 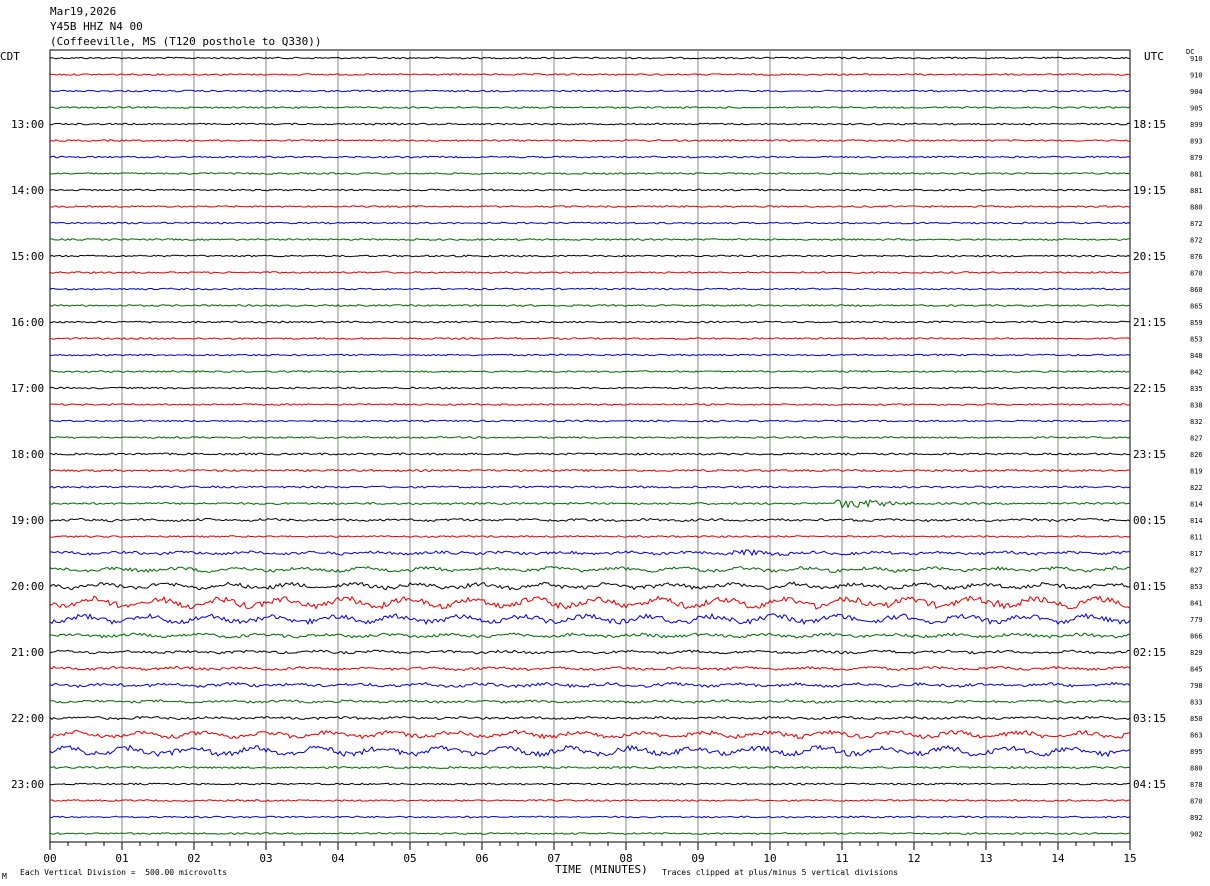 I want to click on right-hour-label-9: 03:15, so click(x=1149, y=718).